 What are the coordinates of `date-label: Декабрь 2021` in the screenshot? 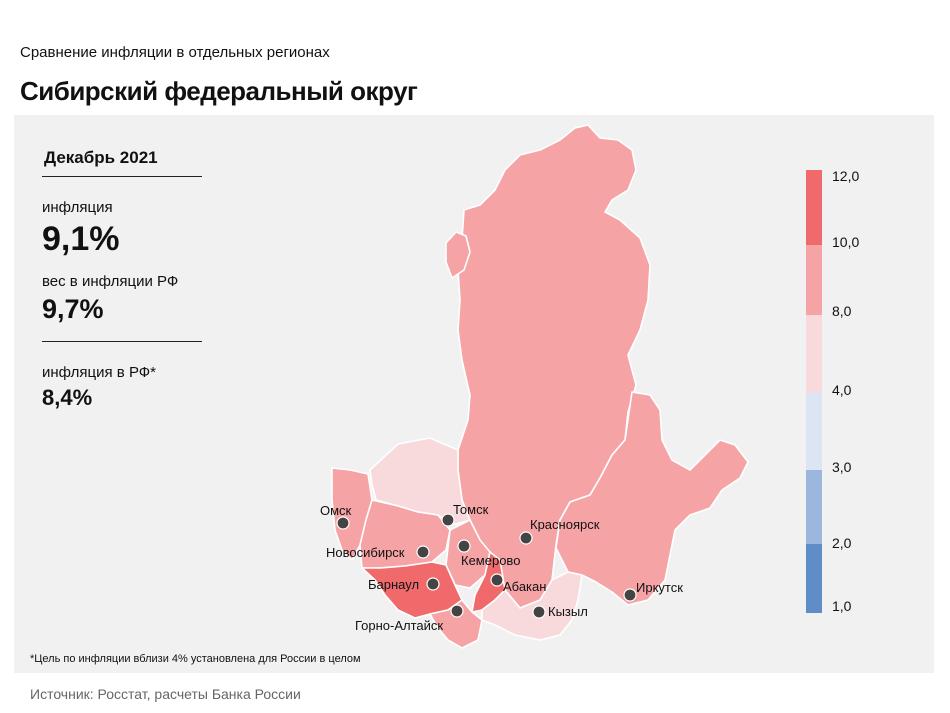 It's located at (101, 157).